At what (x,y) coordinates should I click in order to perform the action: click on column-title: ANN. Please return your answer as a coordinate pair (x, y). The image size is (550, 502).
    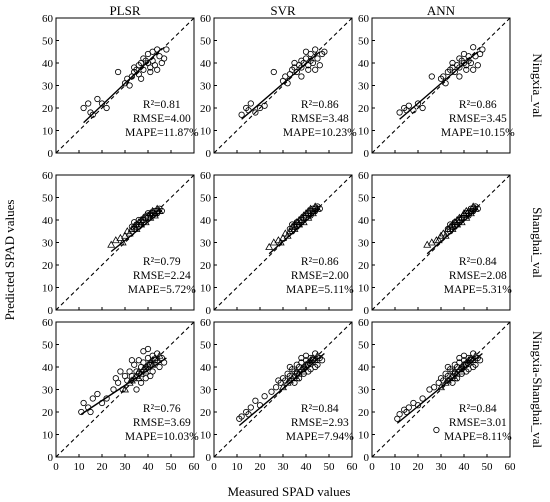
    Looking at the image, I should click on (441, 10).